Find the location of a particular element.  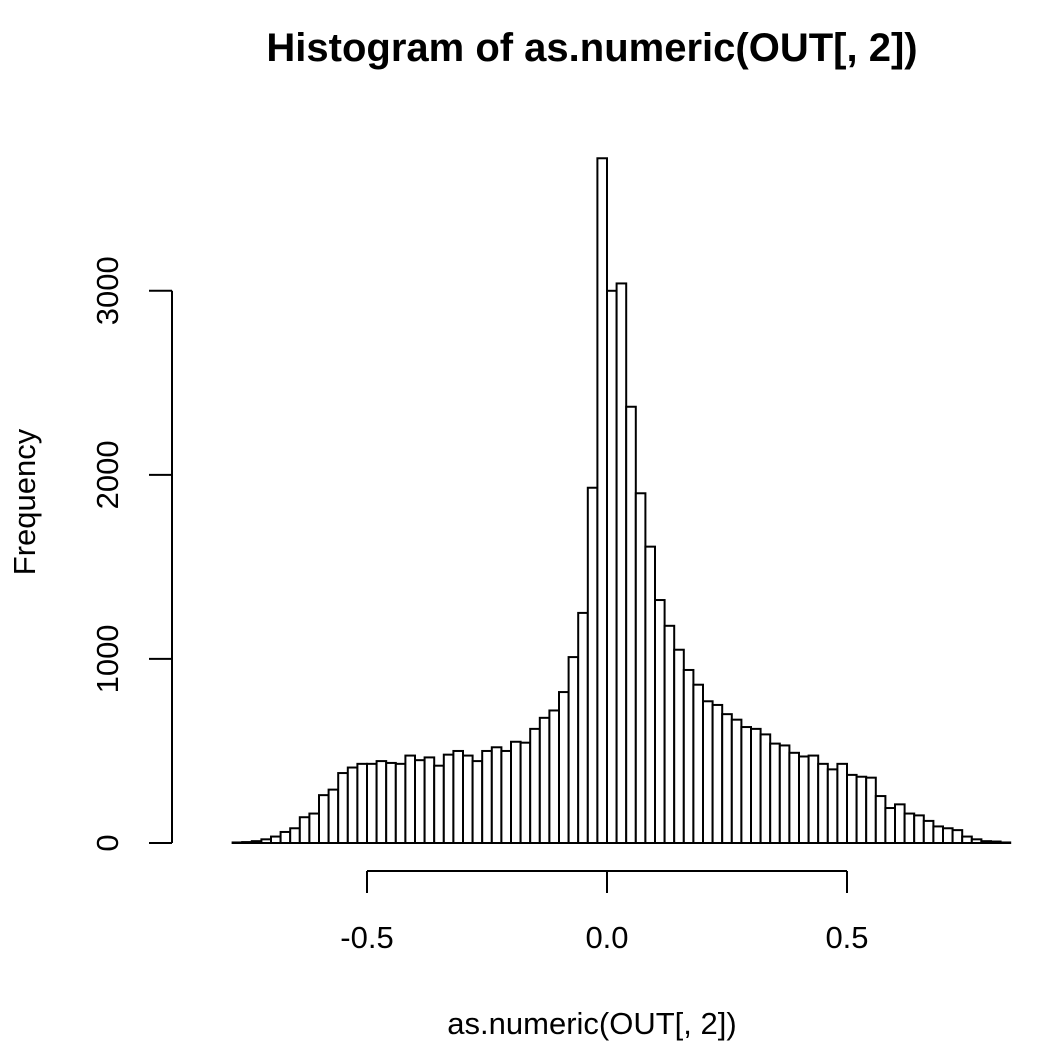

x-axis-label: as.numeric(OUT[, 2]) is located at coordinates (591, 1023).